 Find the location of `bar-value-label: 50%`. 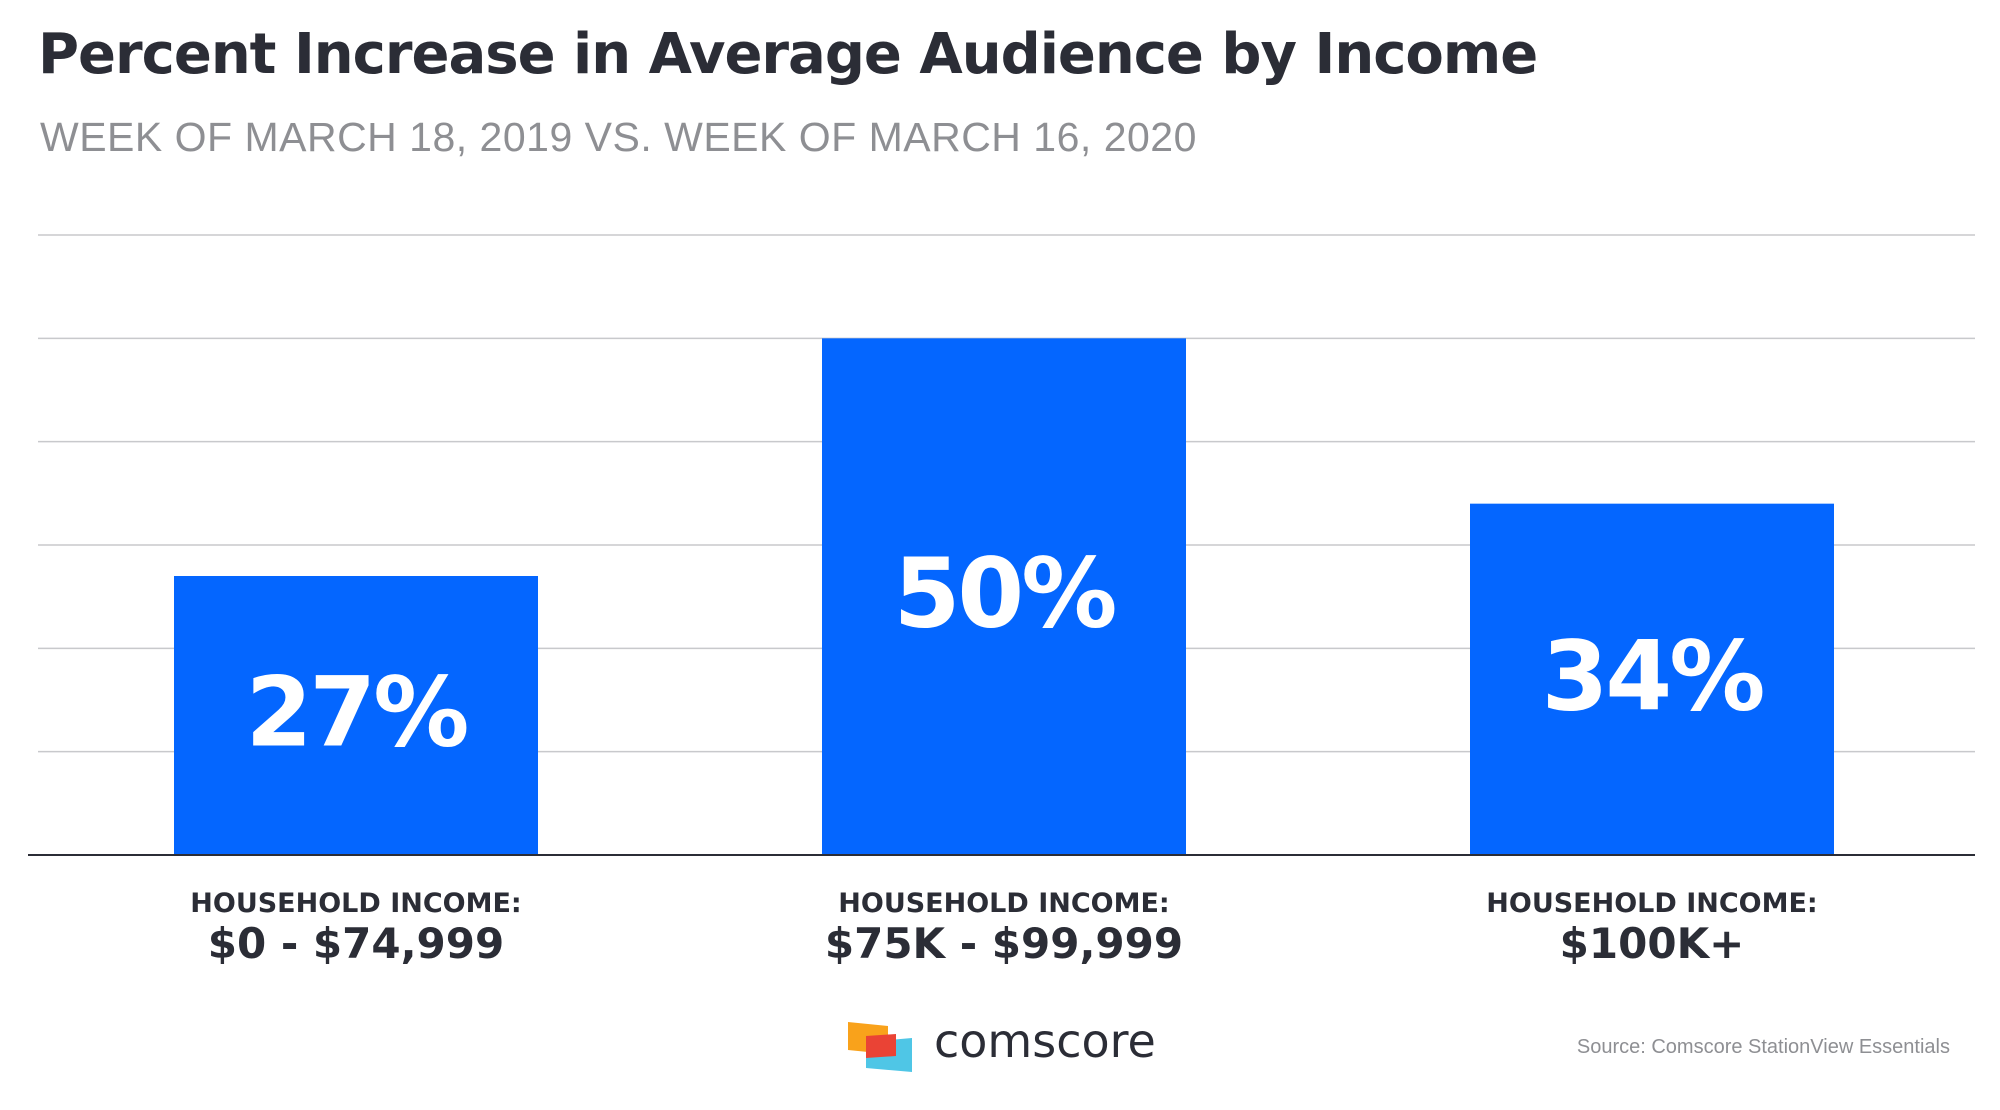

bar-value-label: 50% is located at coordinates (1005, 594).